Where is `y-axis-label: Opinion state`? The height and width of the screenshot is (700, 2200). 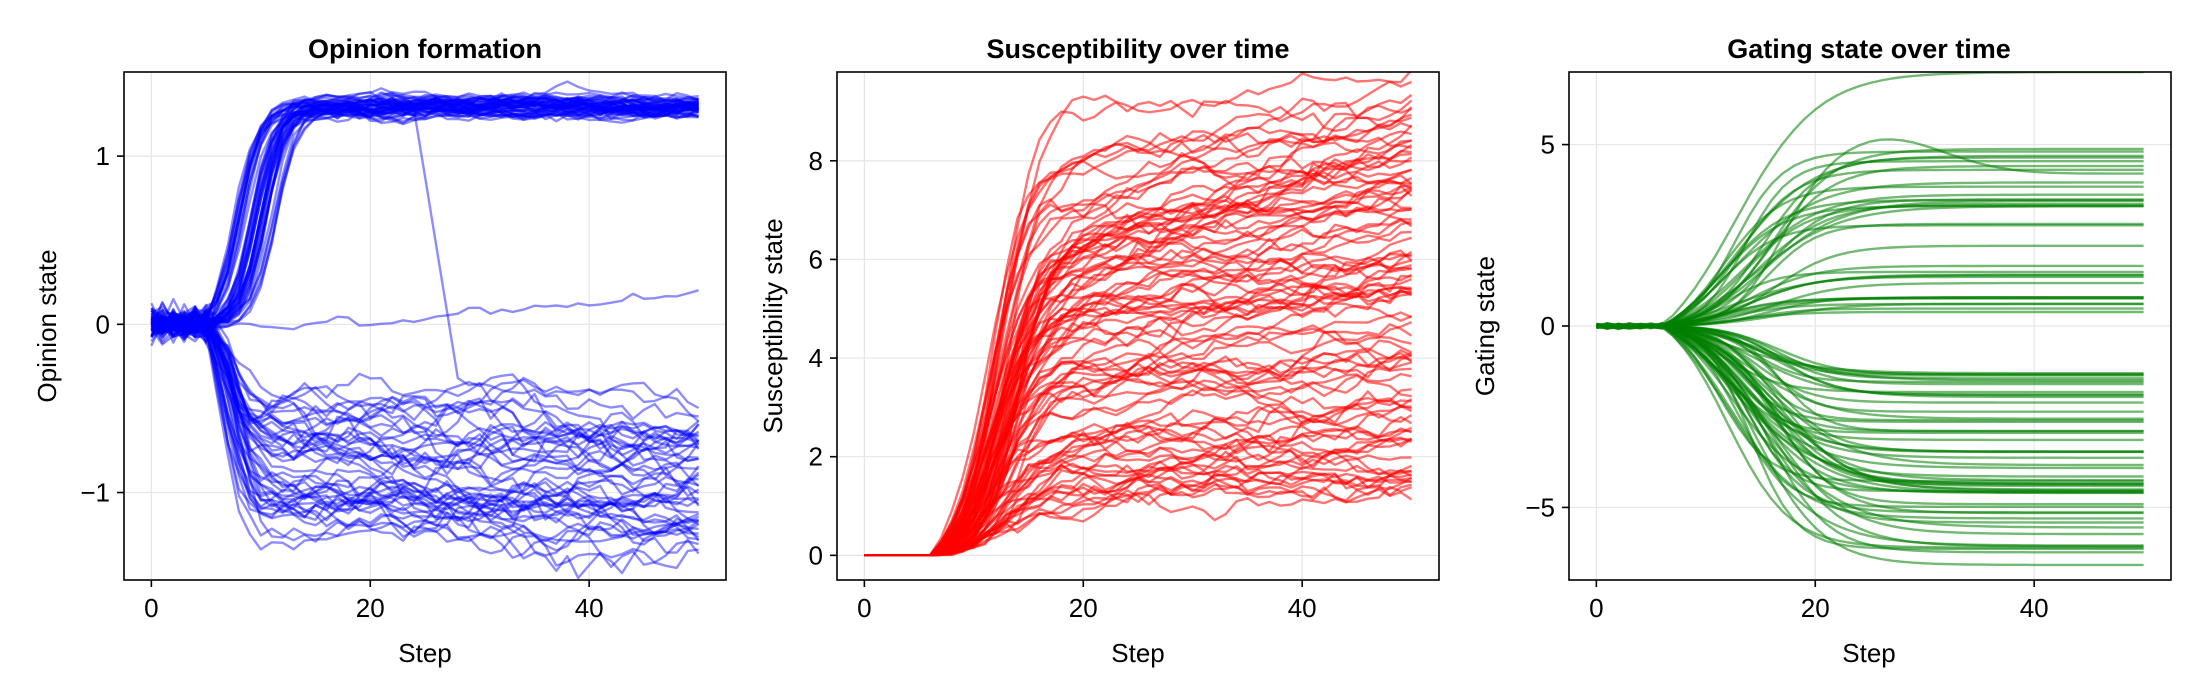 y-axis-label: Opinion state is located at coordinates (47, 325).